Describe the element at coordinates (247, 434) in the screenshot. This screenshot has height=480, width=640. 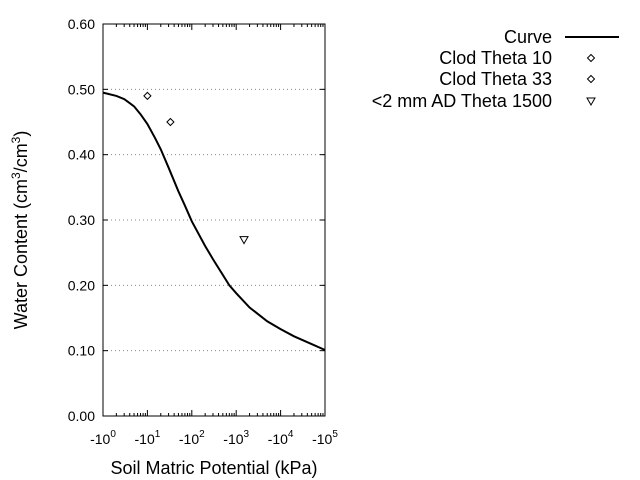
I see `x-tick-label-exponent: 3` at that location.